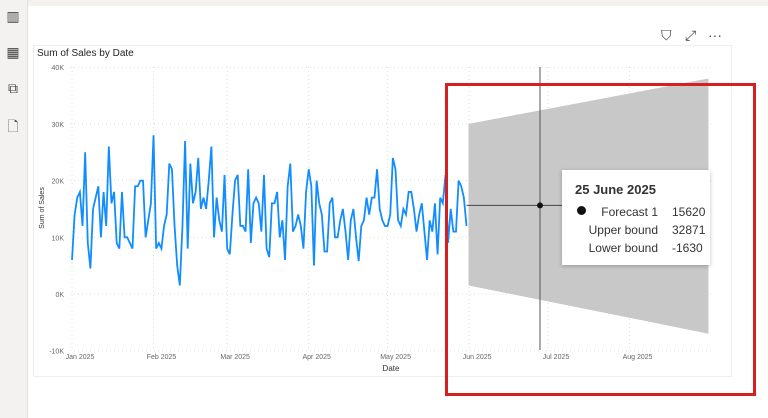 The height and width of the screenshot is (418, 768). I want to click on x-tick-label: Mar 2025, so click(235, 357).